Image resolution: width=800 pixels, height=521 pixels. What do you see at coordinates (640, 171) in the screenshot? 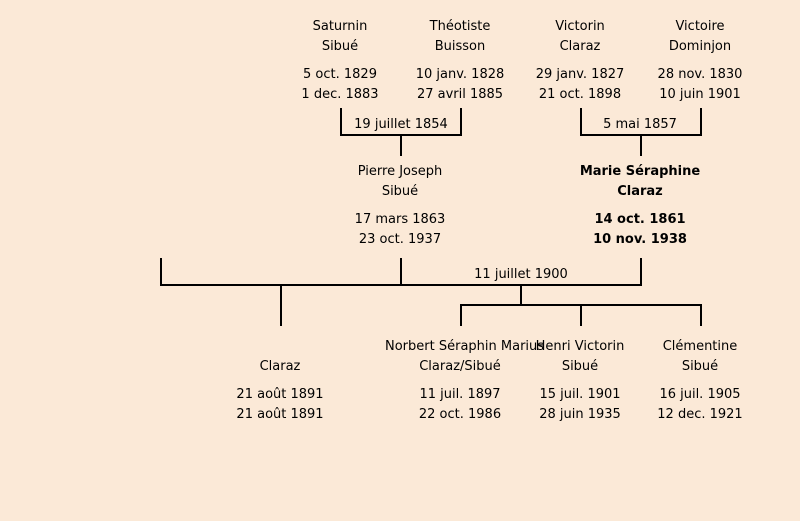
I see `person-first-name: Marie Séraphine` at bounding box center [640, 171].